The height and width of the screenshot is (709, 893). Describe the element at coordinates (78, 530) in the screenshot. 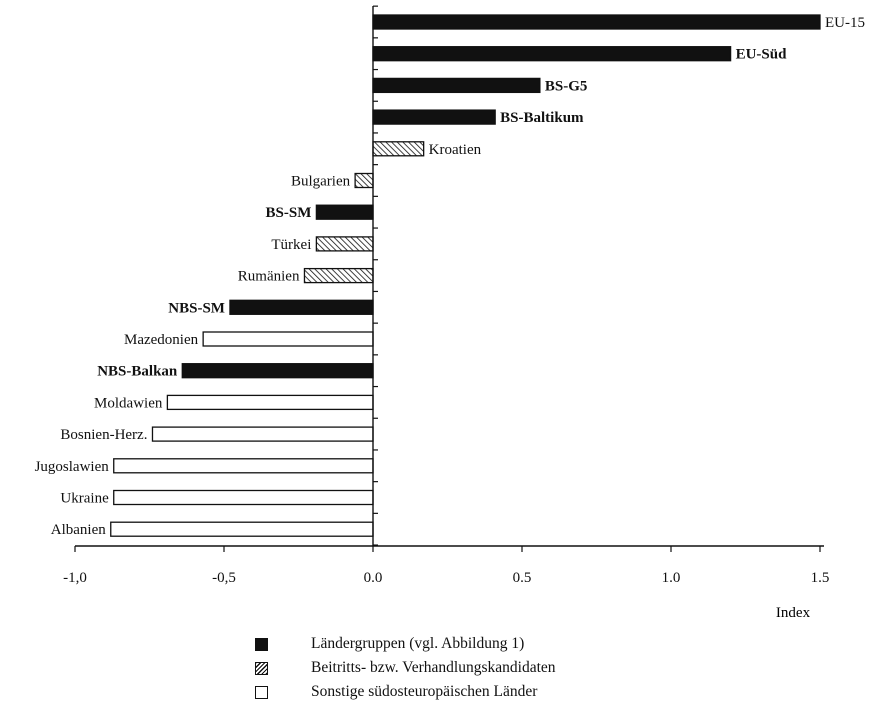

I see `bar-label: Albanien` at that location.